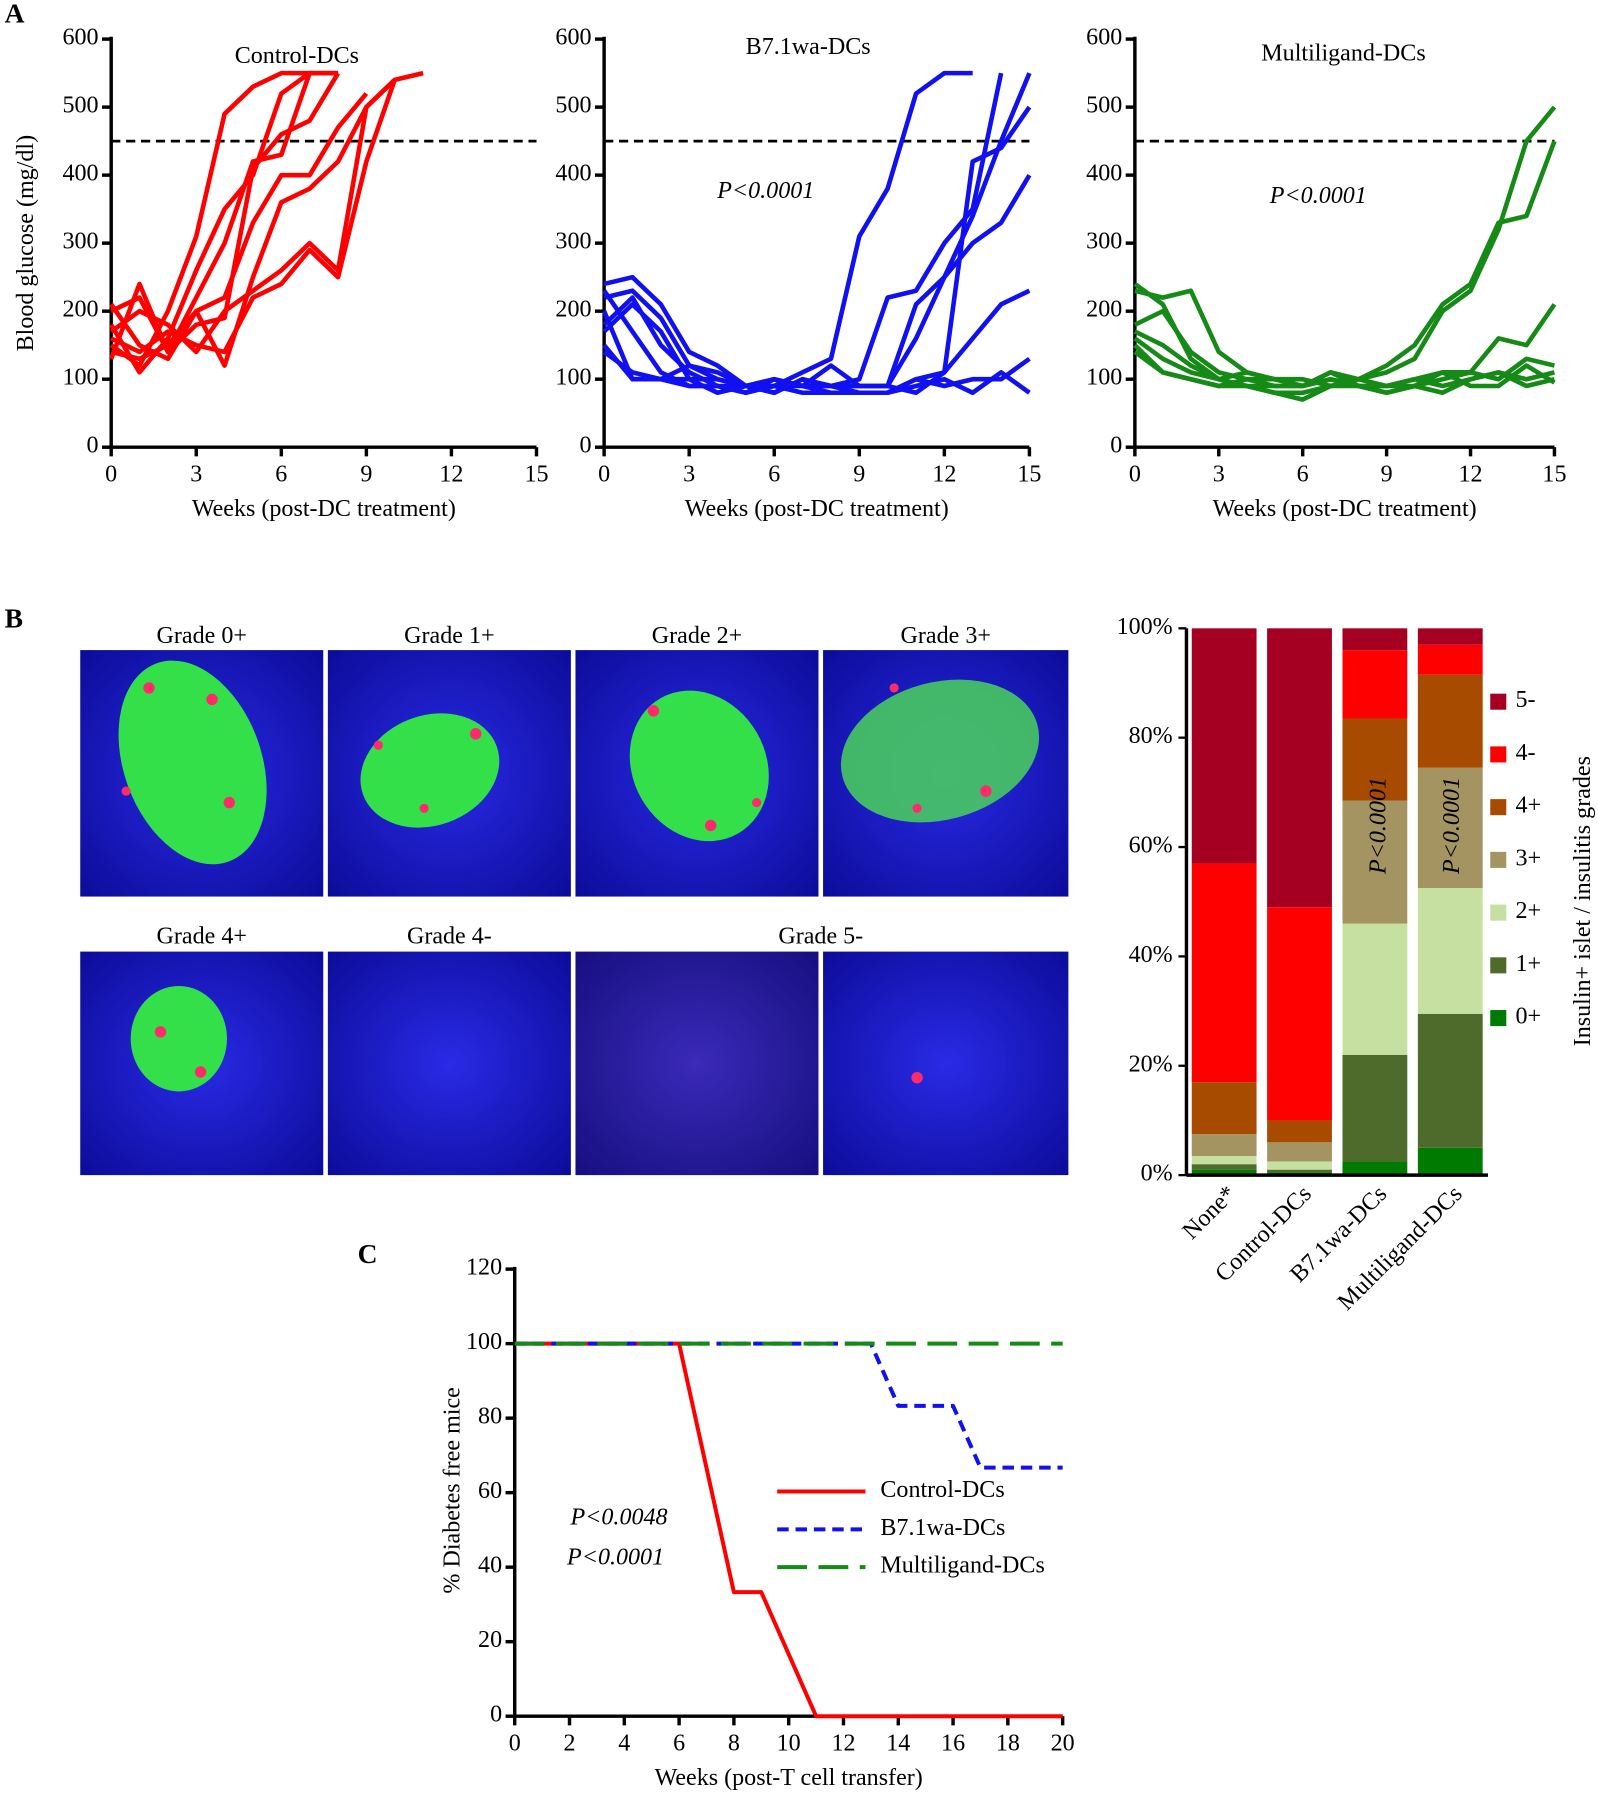 Image resolution: width=1598 pixels, height=1805 pixels. Describe the element at coordinates (573, 174) in the screenshot. I see `y-tick-label: 400` at that location.